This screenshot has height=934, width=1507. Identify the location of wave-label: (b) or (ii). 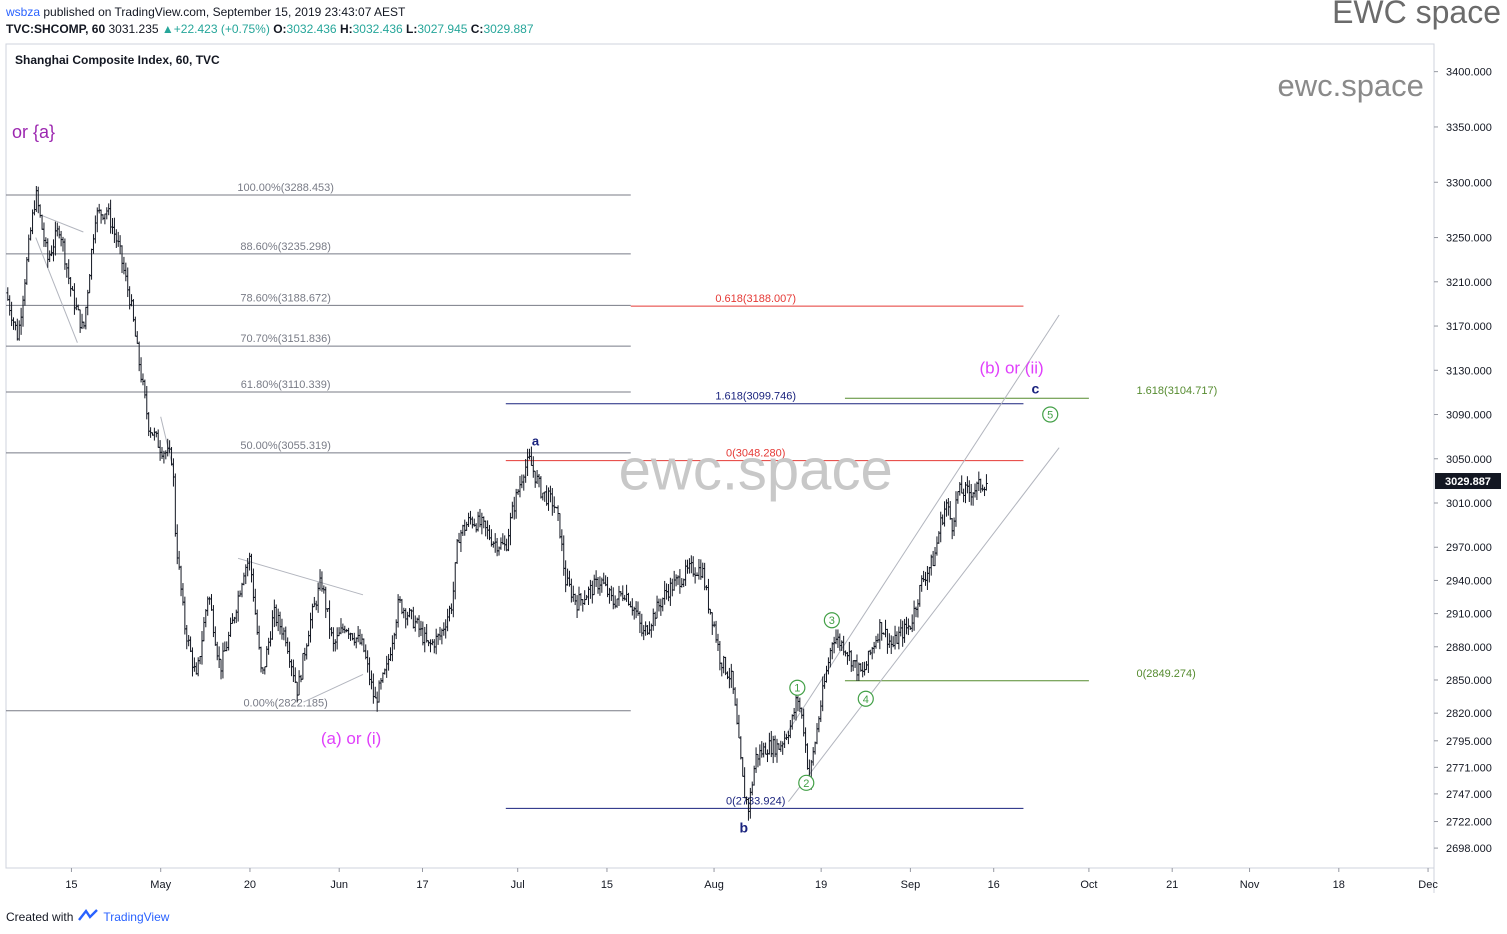
(1011, 368).